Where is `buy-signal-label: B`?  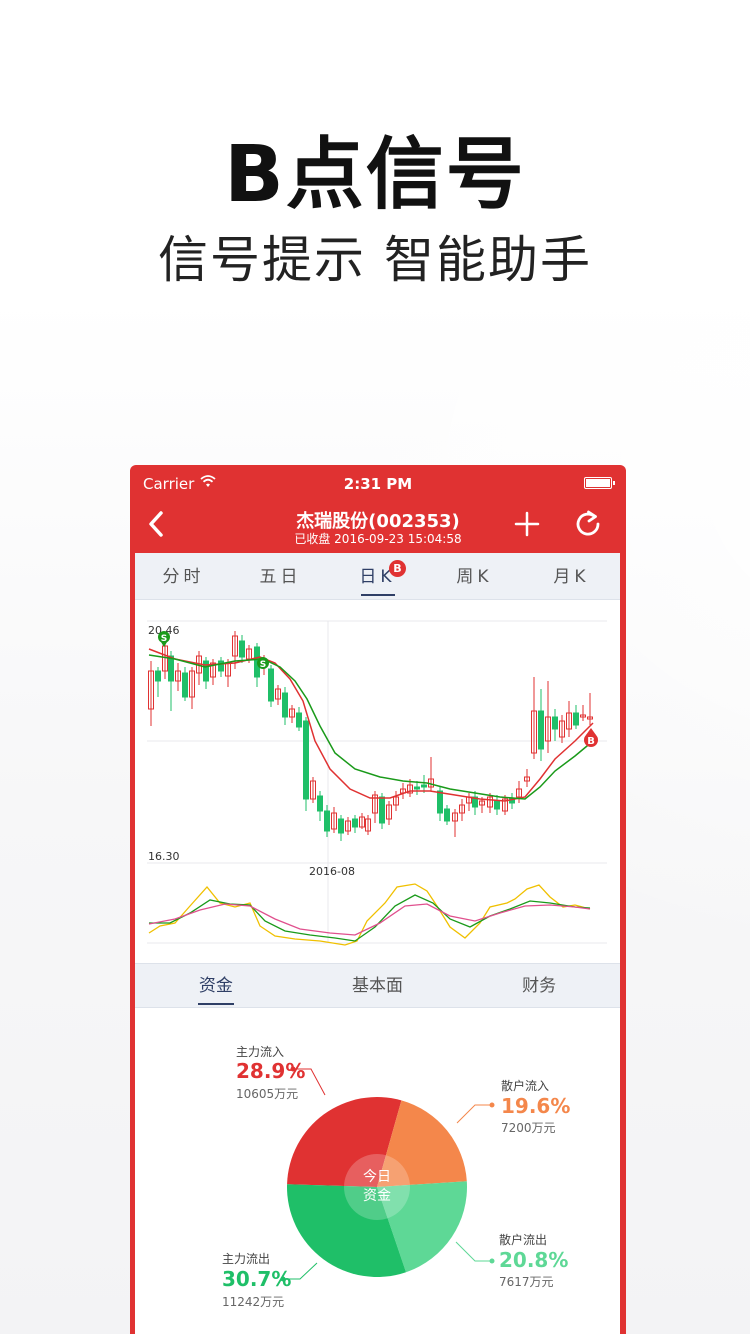
buy-signal-label: B is located at coordinates (591, 741).